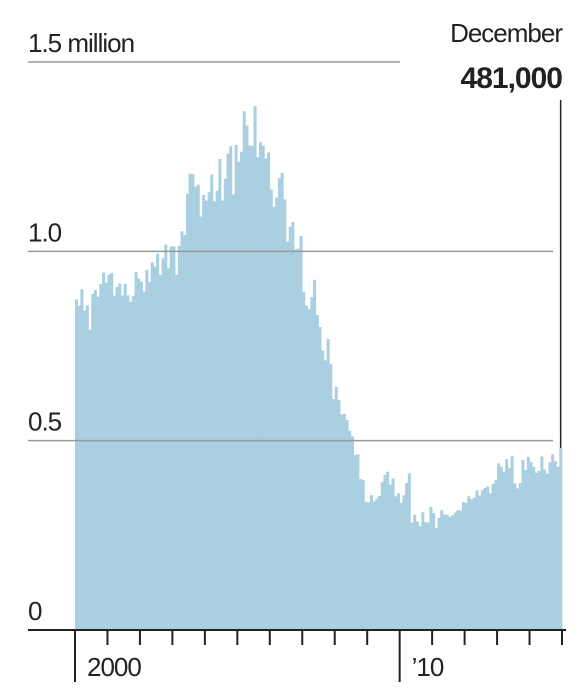  What do you see at coordinates (506, 33) in the screenshot?
I see `annotation-text: December` at bounding box center [506, 33].